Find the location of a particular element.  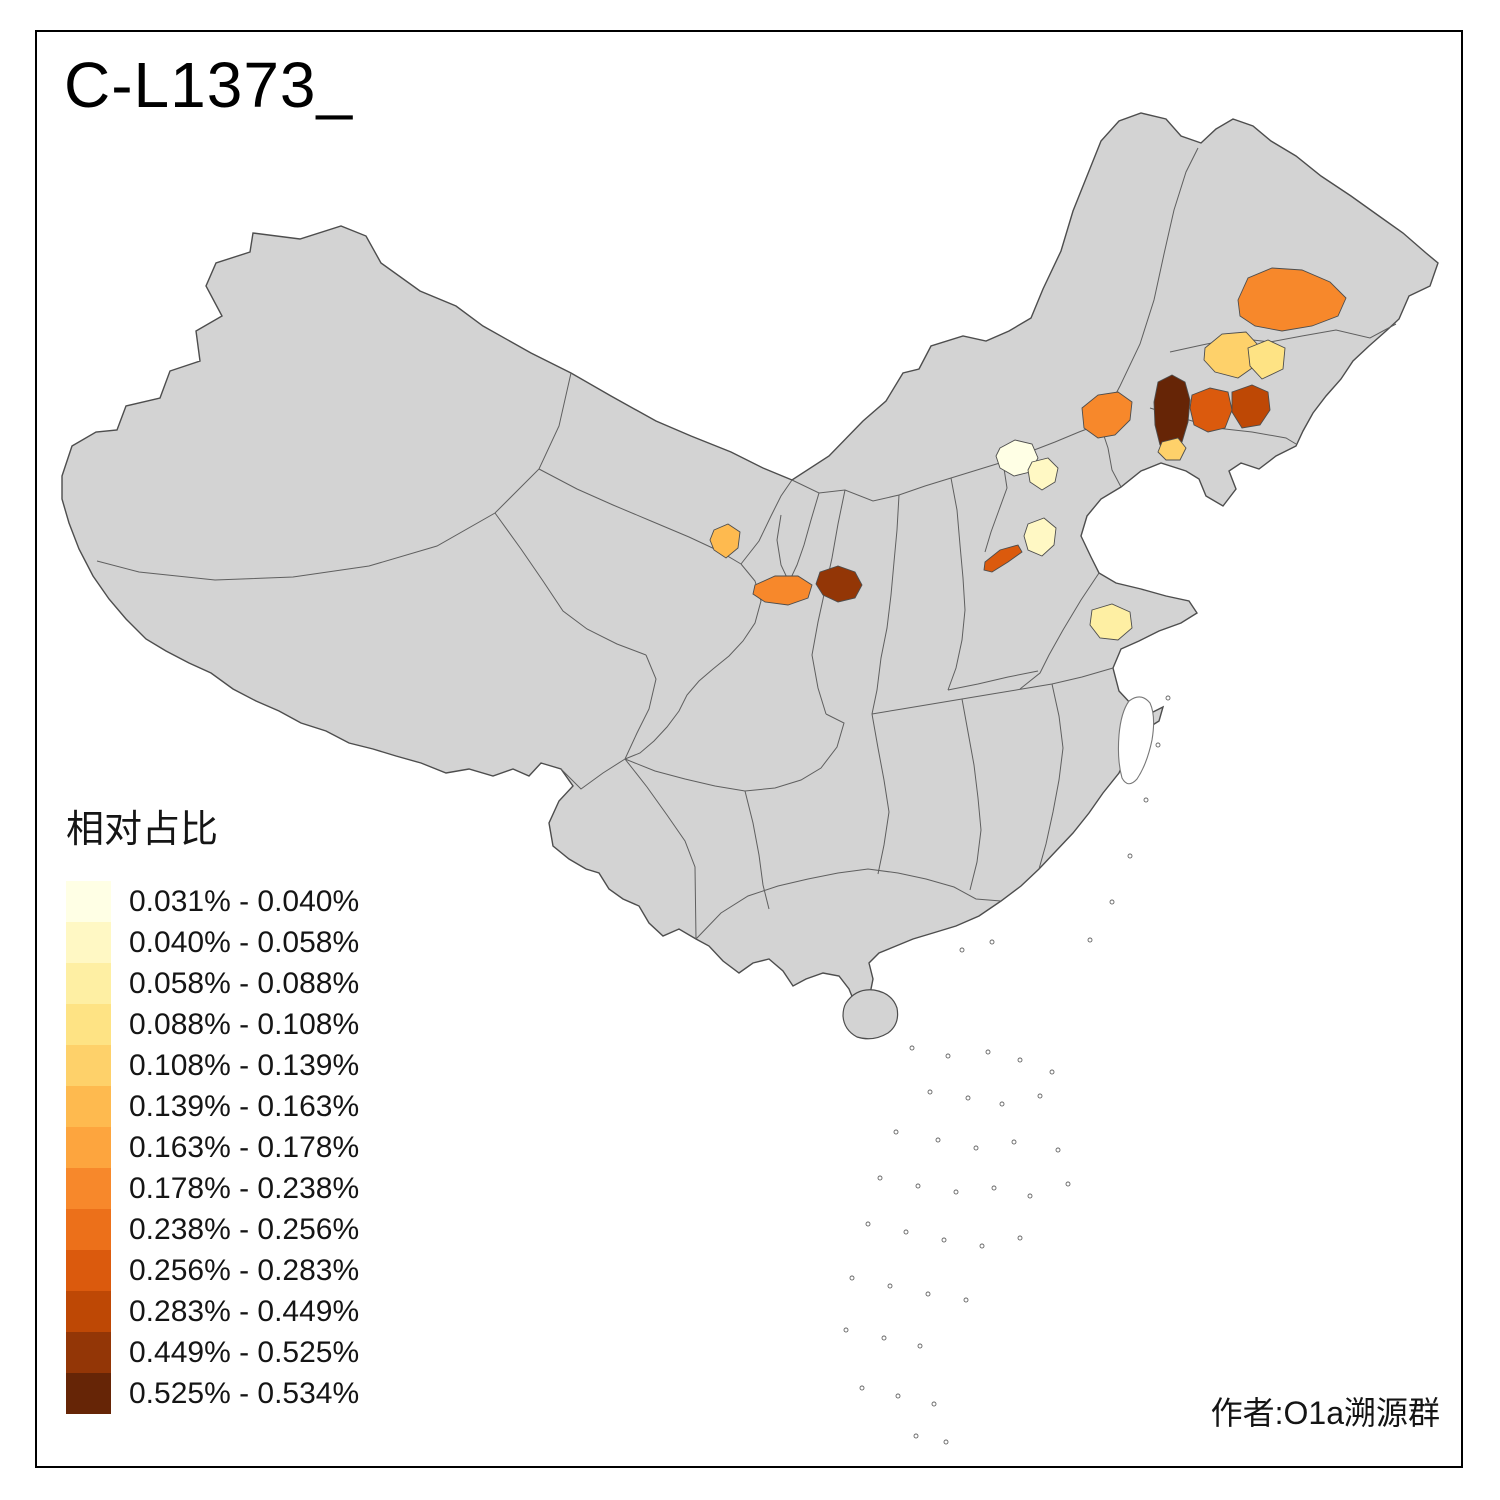

legend-row: 0.525% - 0.534% is located at coordinates (212, 1393).